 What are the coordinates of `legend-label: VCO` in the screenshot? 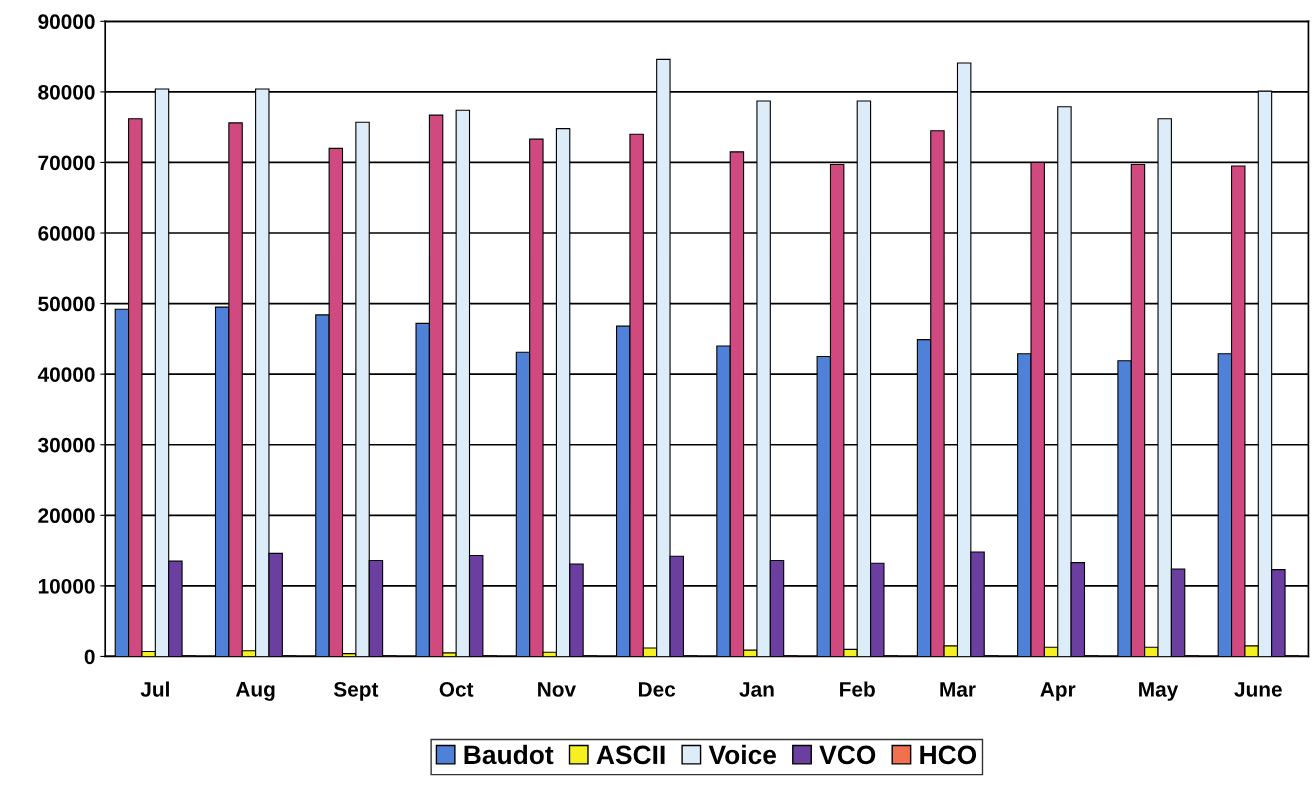 It's located at (847, 755).